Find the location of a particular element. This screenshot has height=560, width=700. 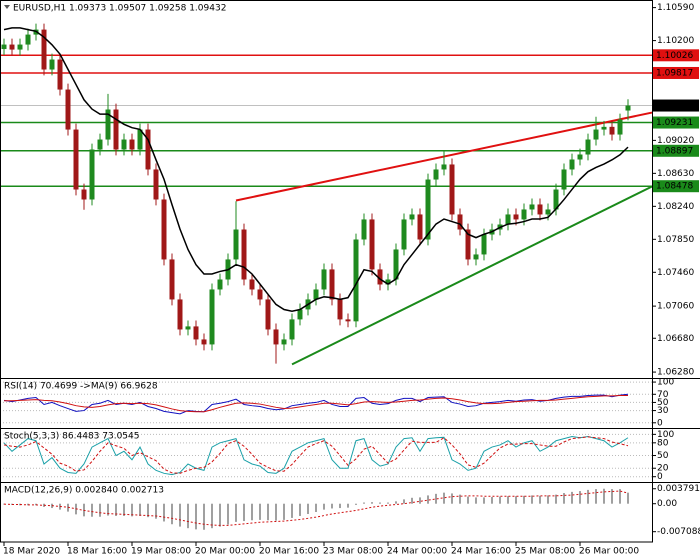

y-tick-label: 1.08240 is located at coordinates (675, 207).